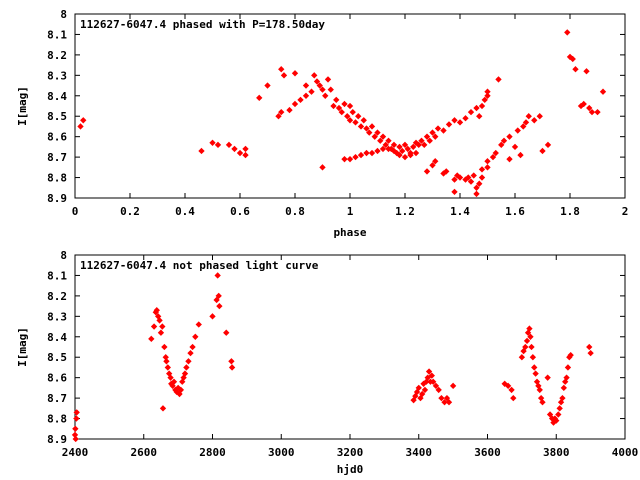 Image resolution: width=640 pixels, height=480 pixels. What do you see at coordinates (625, 452) in the screenshot?
I see `x-tick-label: 4000` at bounding box center [625, 452].